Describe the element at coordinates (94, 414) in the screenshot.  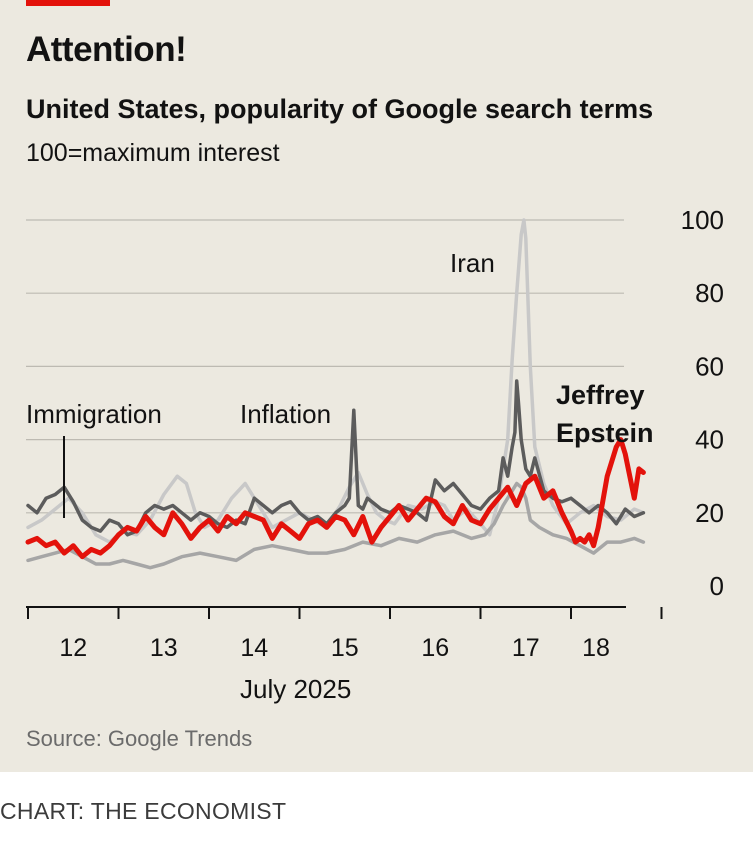
I see `annotation-immigration: Immigration` at that location.